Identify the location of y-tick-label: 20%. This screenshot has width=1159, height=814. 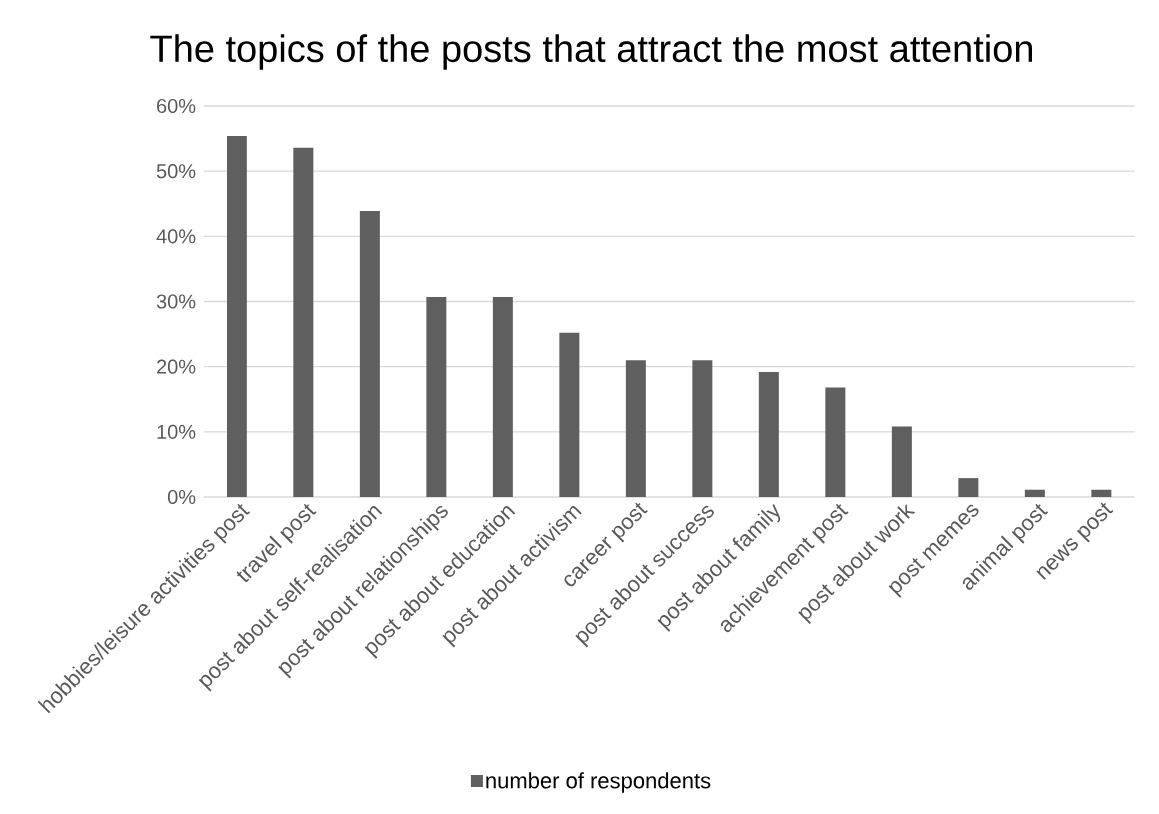
(176, 366).